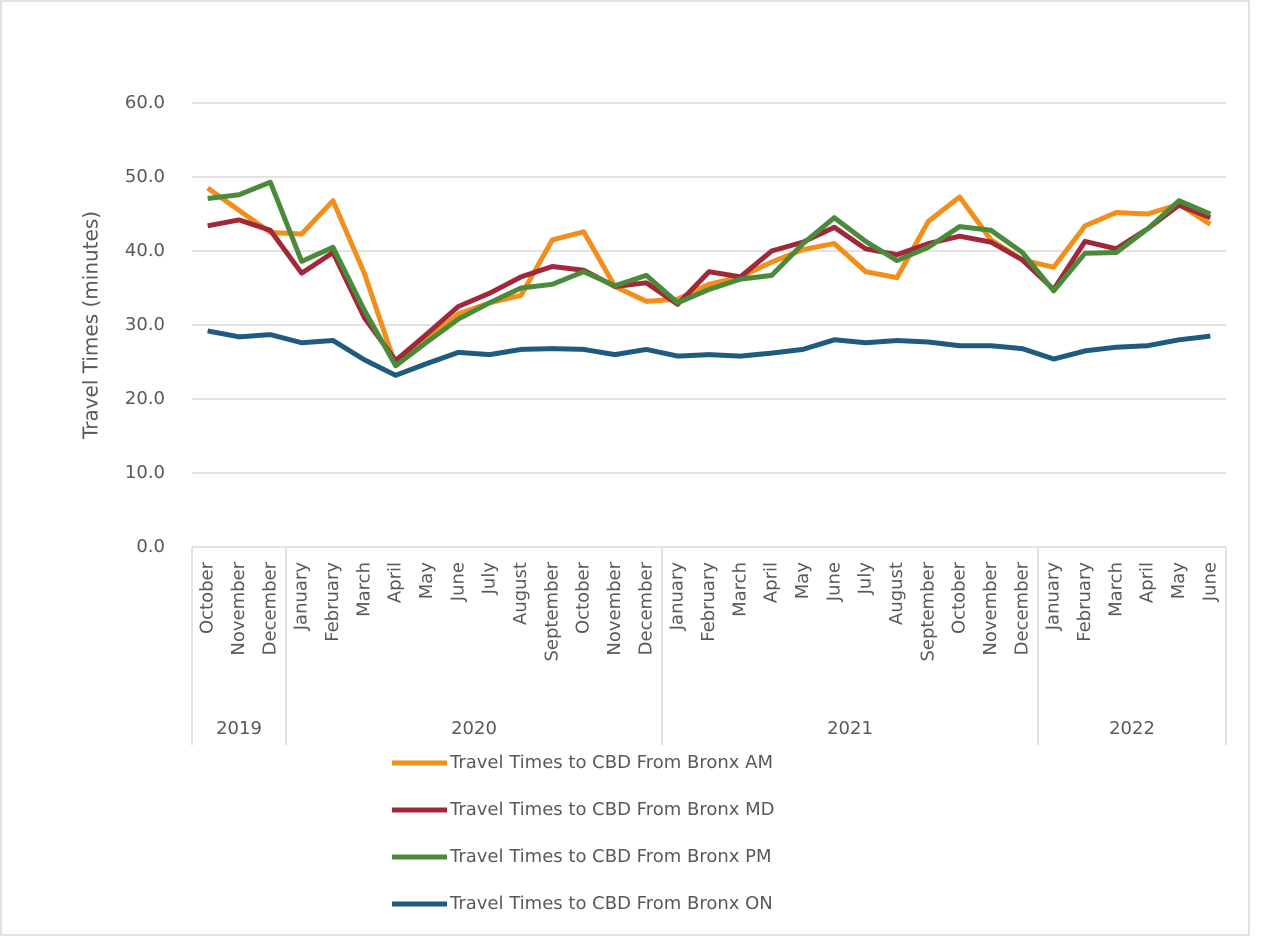  Describe the element at coordinates (145, 398) in the screenshot. I see `y-tick-label: 20.0` at that location.